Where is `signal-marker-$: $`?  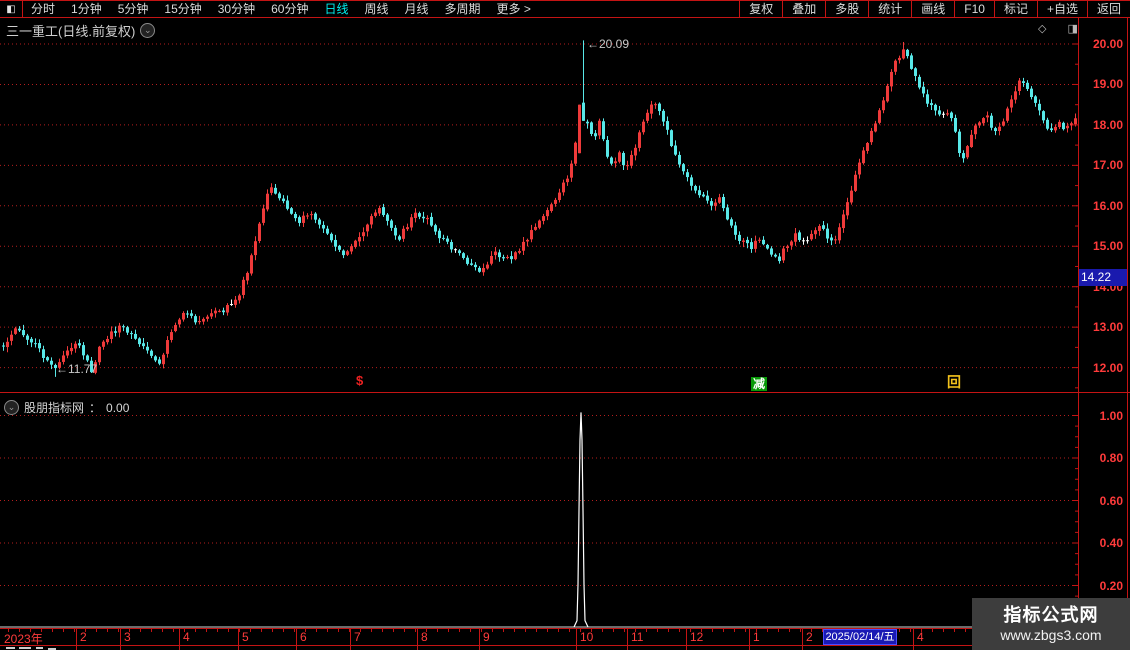
signal-marker-$: $ is located at coordinates (360, 380).